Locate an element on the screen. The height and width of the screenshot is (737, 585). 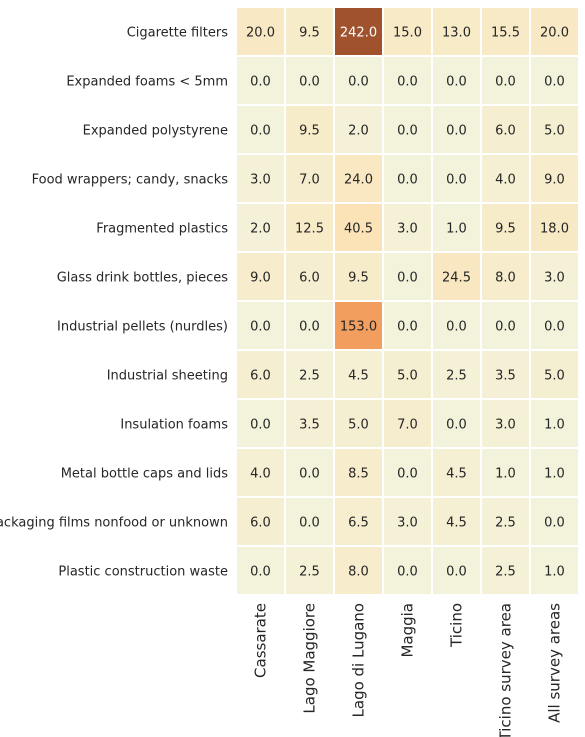
cell-value-label: 15.5 is located at coordinates (505, 33).